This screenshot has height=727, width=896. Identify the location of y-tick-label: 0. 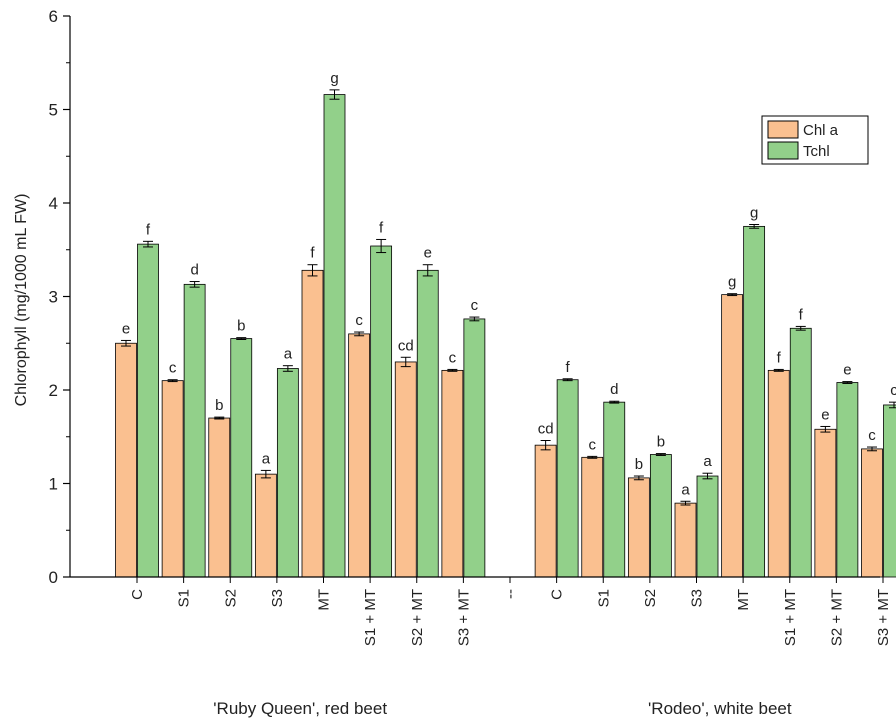
(53, 577).